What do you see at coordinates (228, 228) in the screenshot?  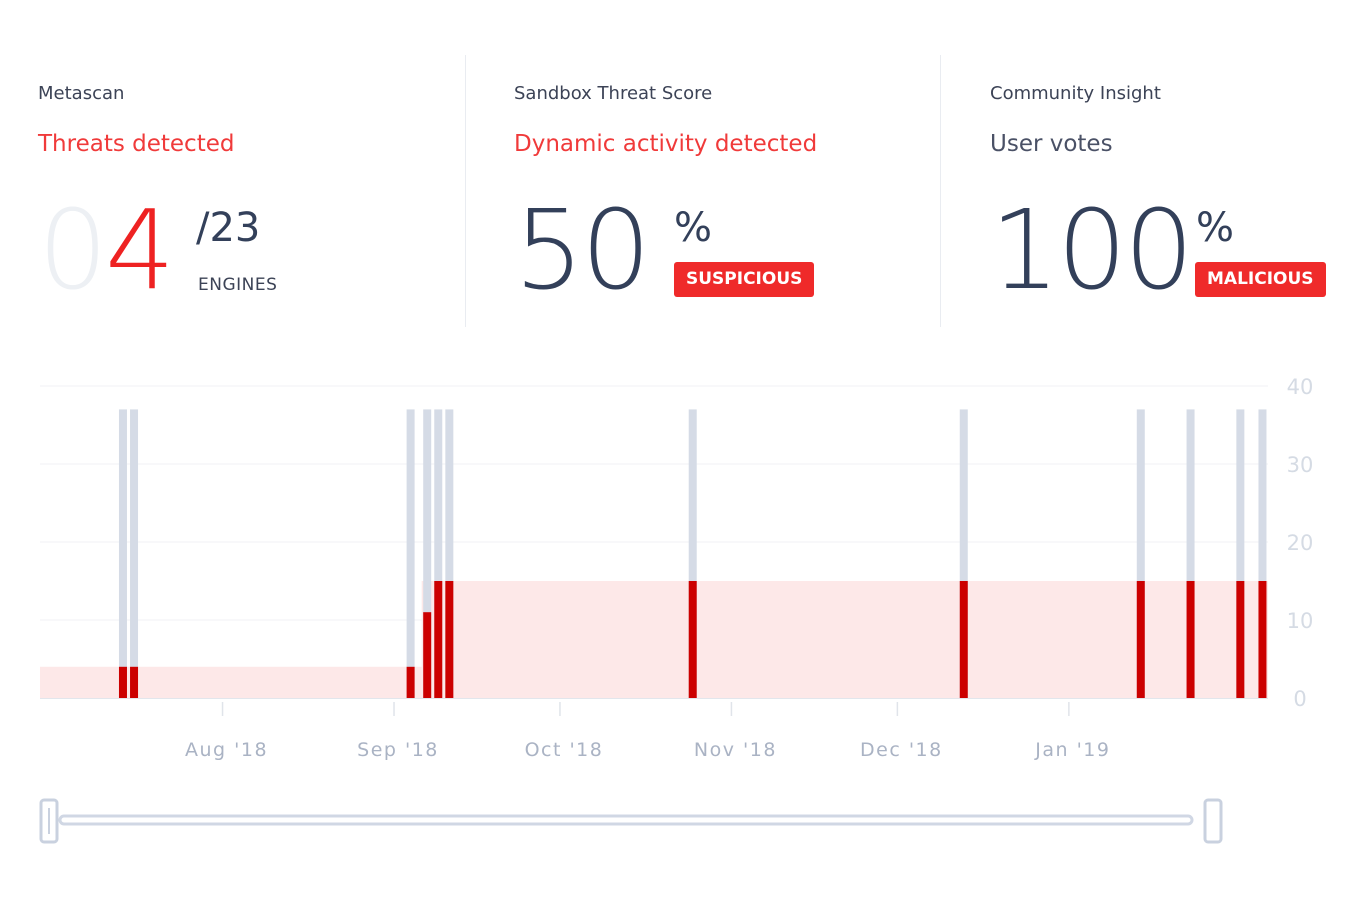 I see `metascan-total: /23` at bounding box center [228, 228].